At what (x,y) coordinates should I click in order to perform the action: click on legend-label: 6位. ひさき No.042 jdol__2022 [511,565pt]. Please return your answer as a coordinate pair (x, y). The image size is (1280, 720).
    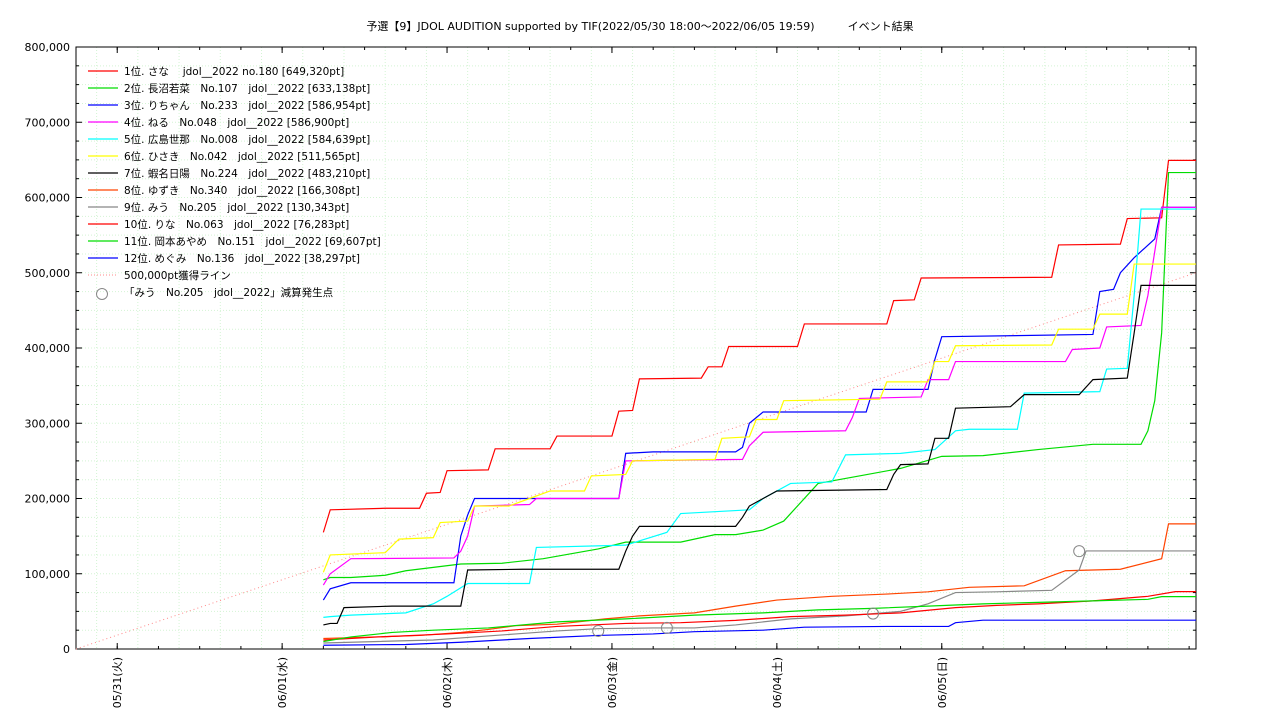
    Looking at the image, I should click on (242, 156).